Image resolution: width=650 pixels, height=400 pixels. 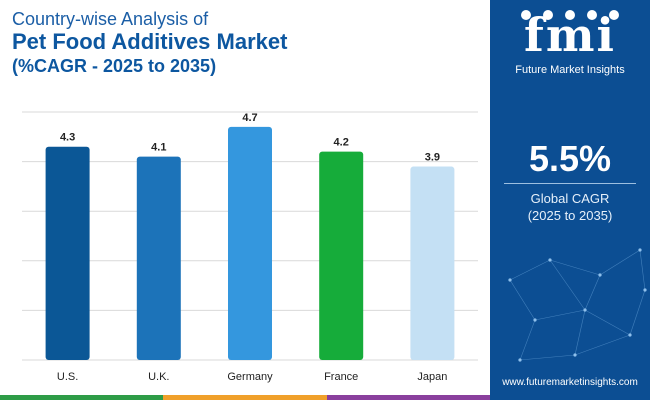 What do you see at coordinates (158, 148) in the screenshot?
I see `bar-value-label: 4.1` at bounding box center [158, 148].